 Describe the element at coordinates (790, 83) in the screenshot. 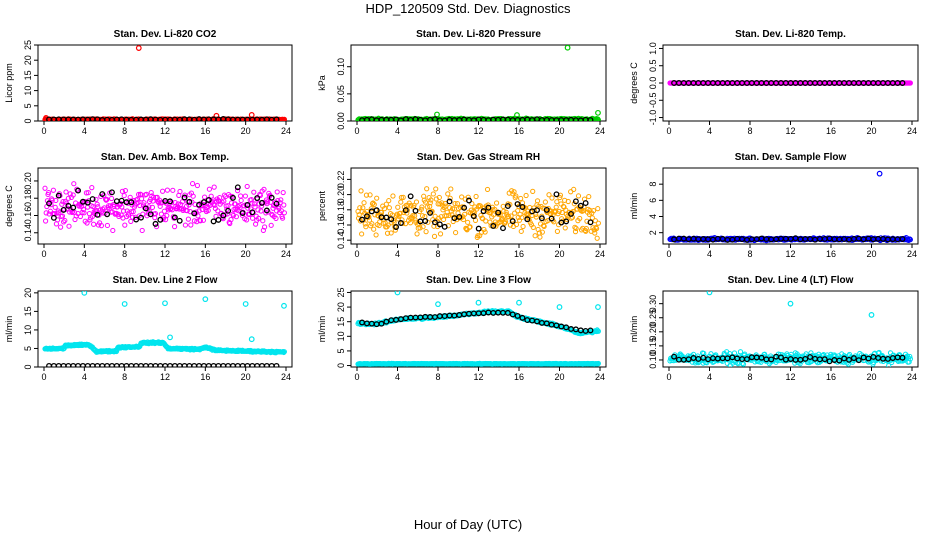

I see `points-layer` at that location.